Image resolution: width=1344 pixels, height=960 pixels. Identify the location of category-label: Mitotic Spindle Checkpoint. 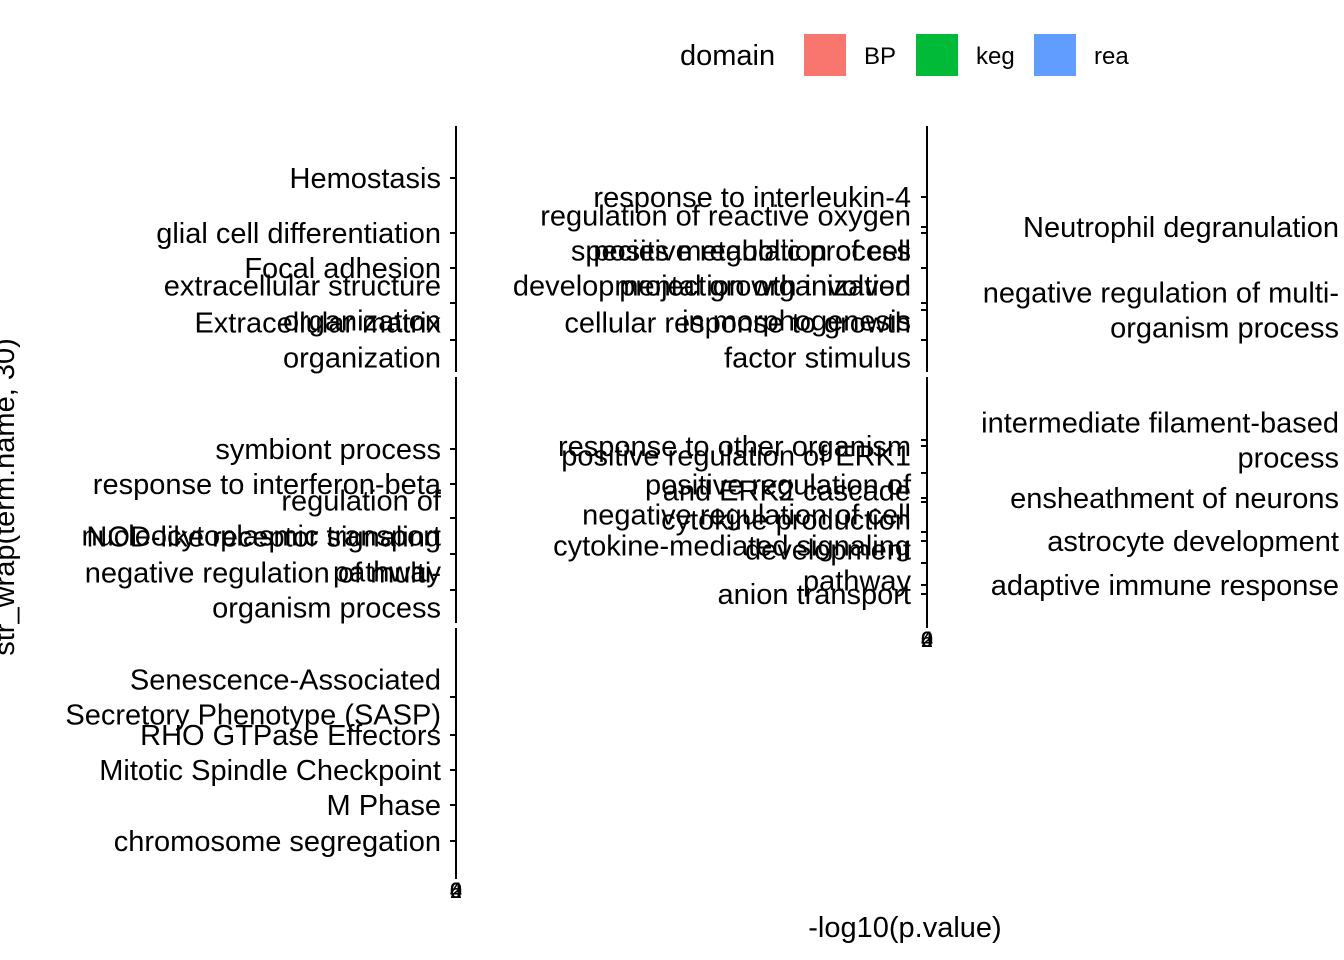
(270, 771).